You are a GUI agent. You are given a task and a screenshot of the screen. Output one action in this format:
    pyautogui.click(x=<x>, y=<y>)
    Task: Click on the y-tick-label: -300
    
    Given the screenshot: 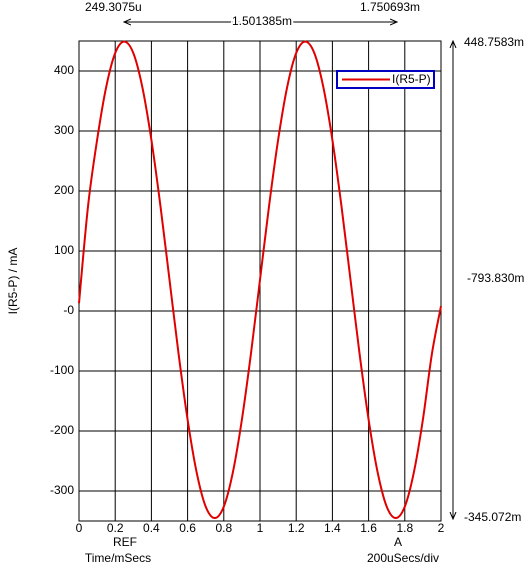 What is the action you would take?
    pyautogui.click(x=62, y=490)
    